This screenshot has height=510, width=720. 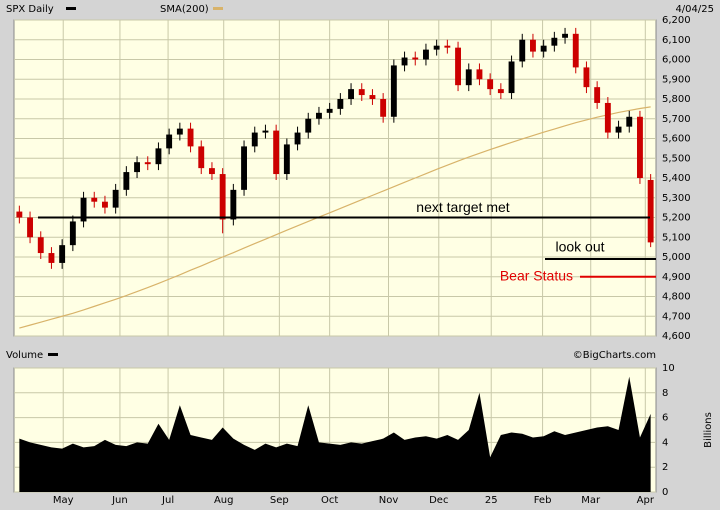 I want to click on x-tick-label: Jun, so click(x=119, y=500).